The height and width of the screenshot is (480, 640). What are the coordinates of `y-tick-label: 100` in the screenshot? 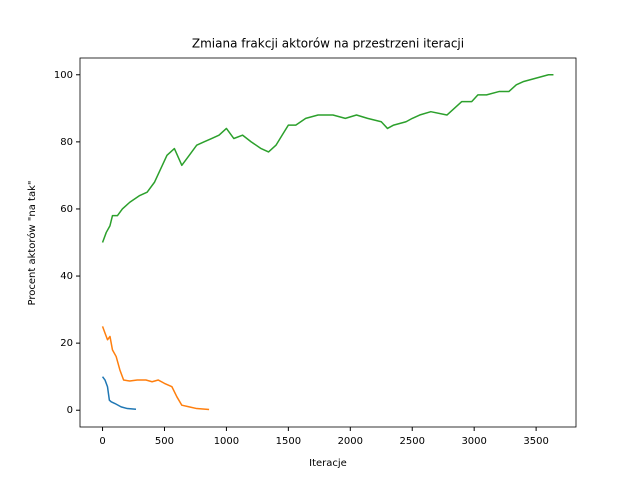 It's located at (63, 75).